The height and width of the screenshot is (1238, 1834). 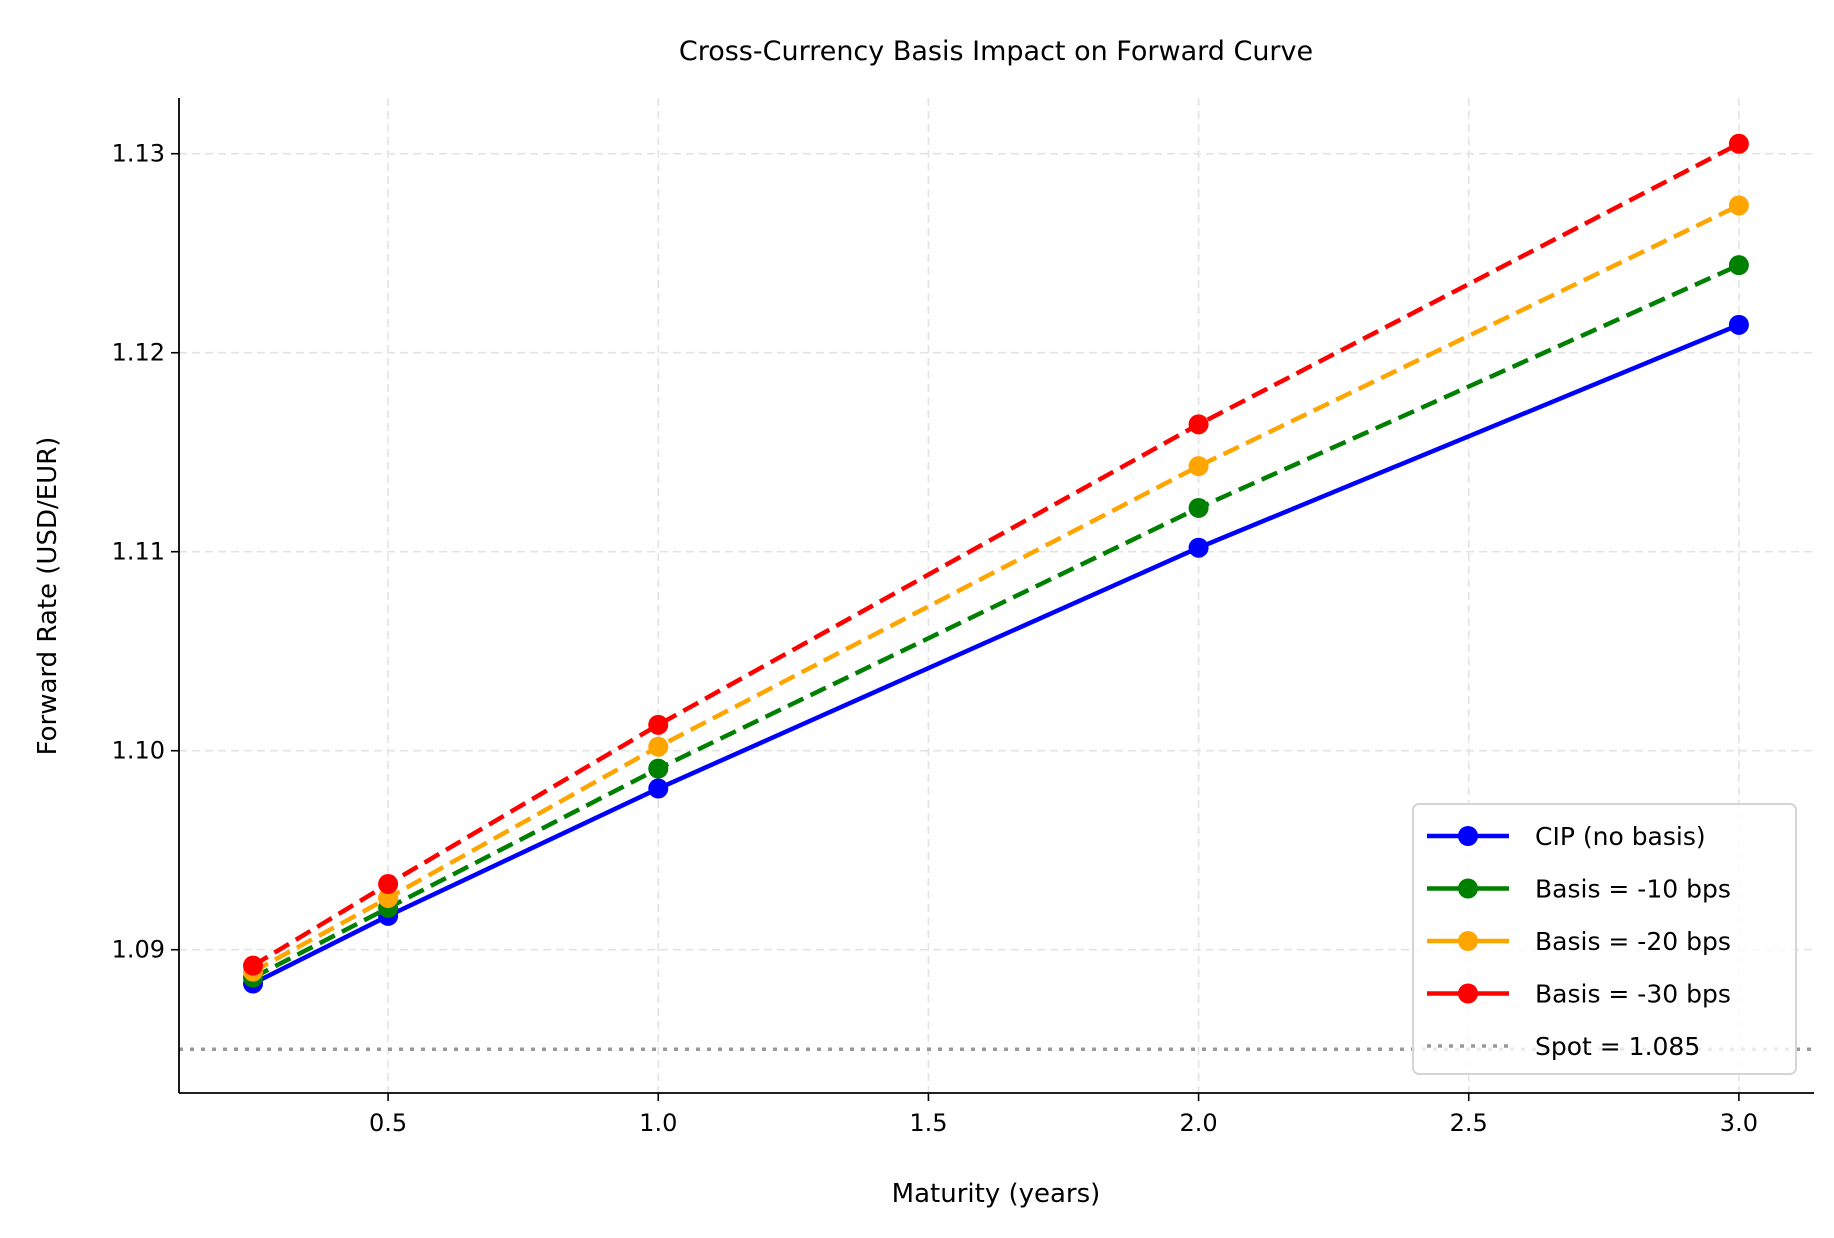 I want to click on y-tick-label: 1.10, so click(x=138, y=751).